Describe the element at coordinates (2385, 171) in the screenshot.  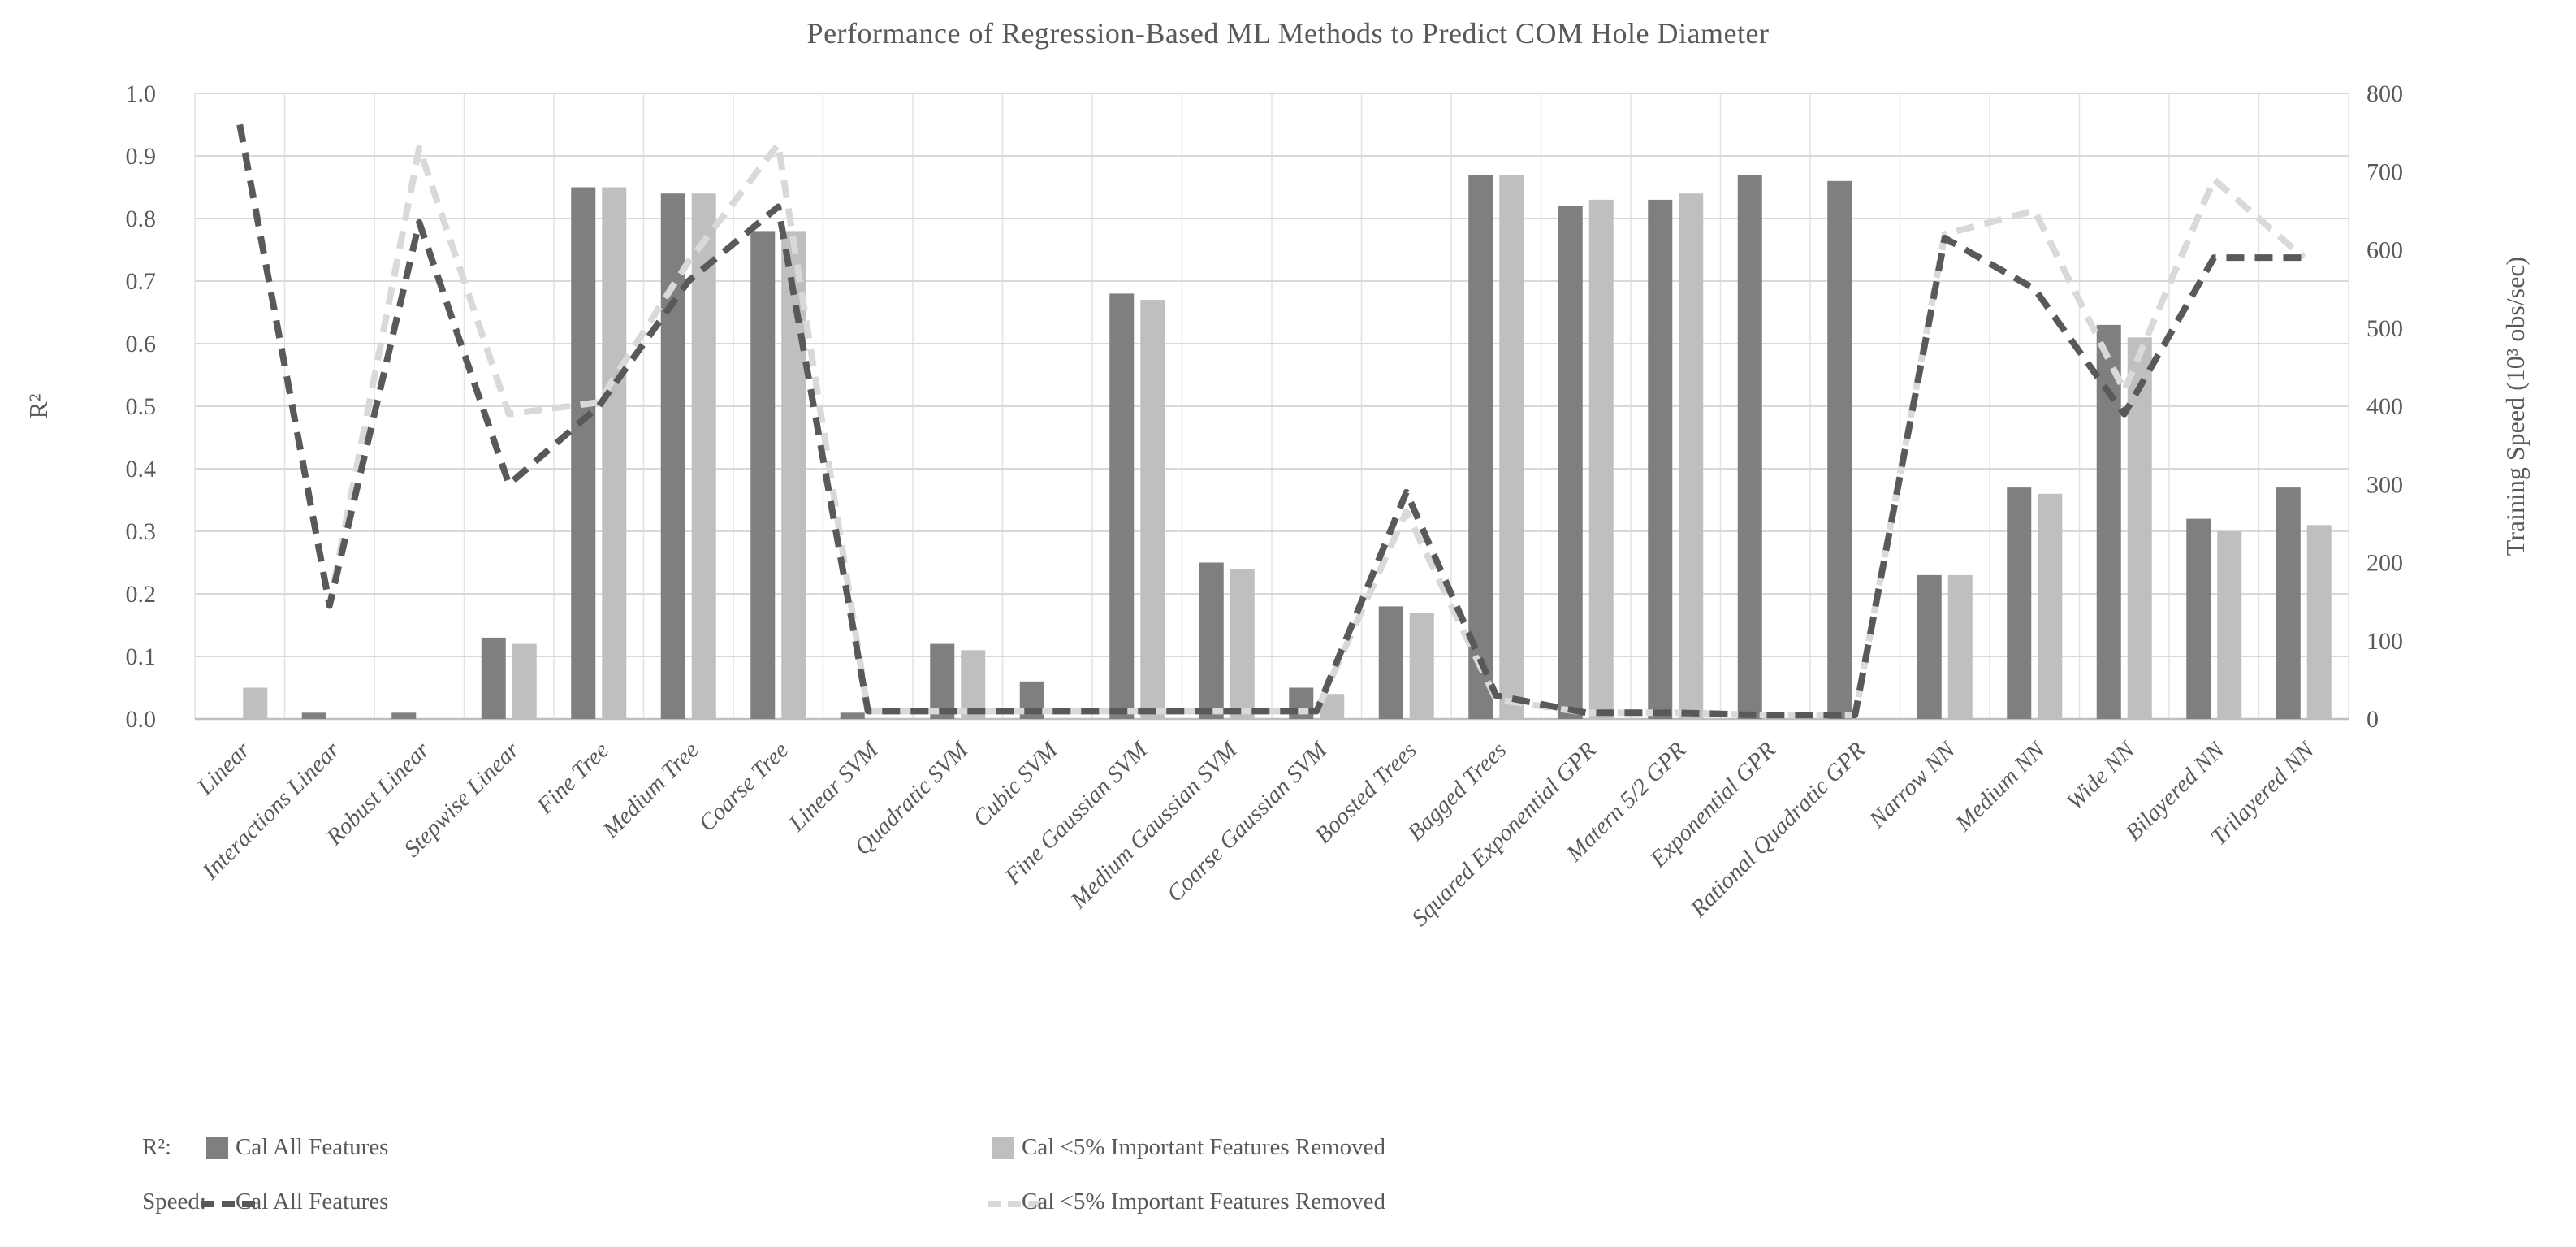
I see `right-tick-label: 700` at that location.